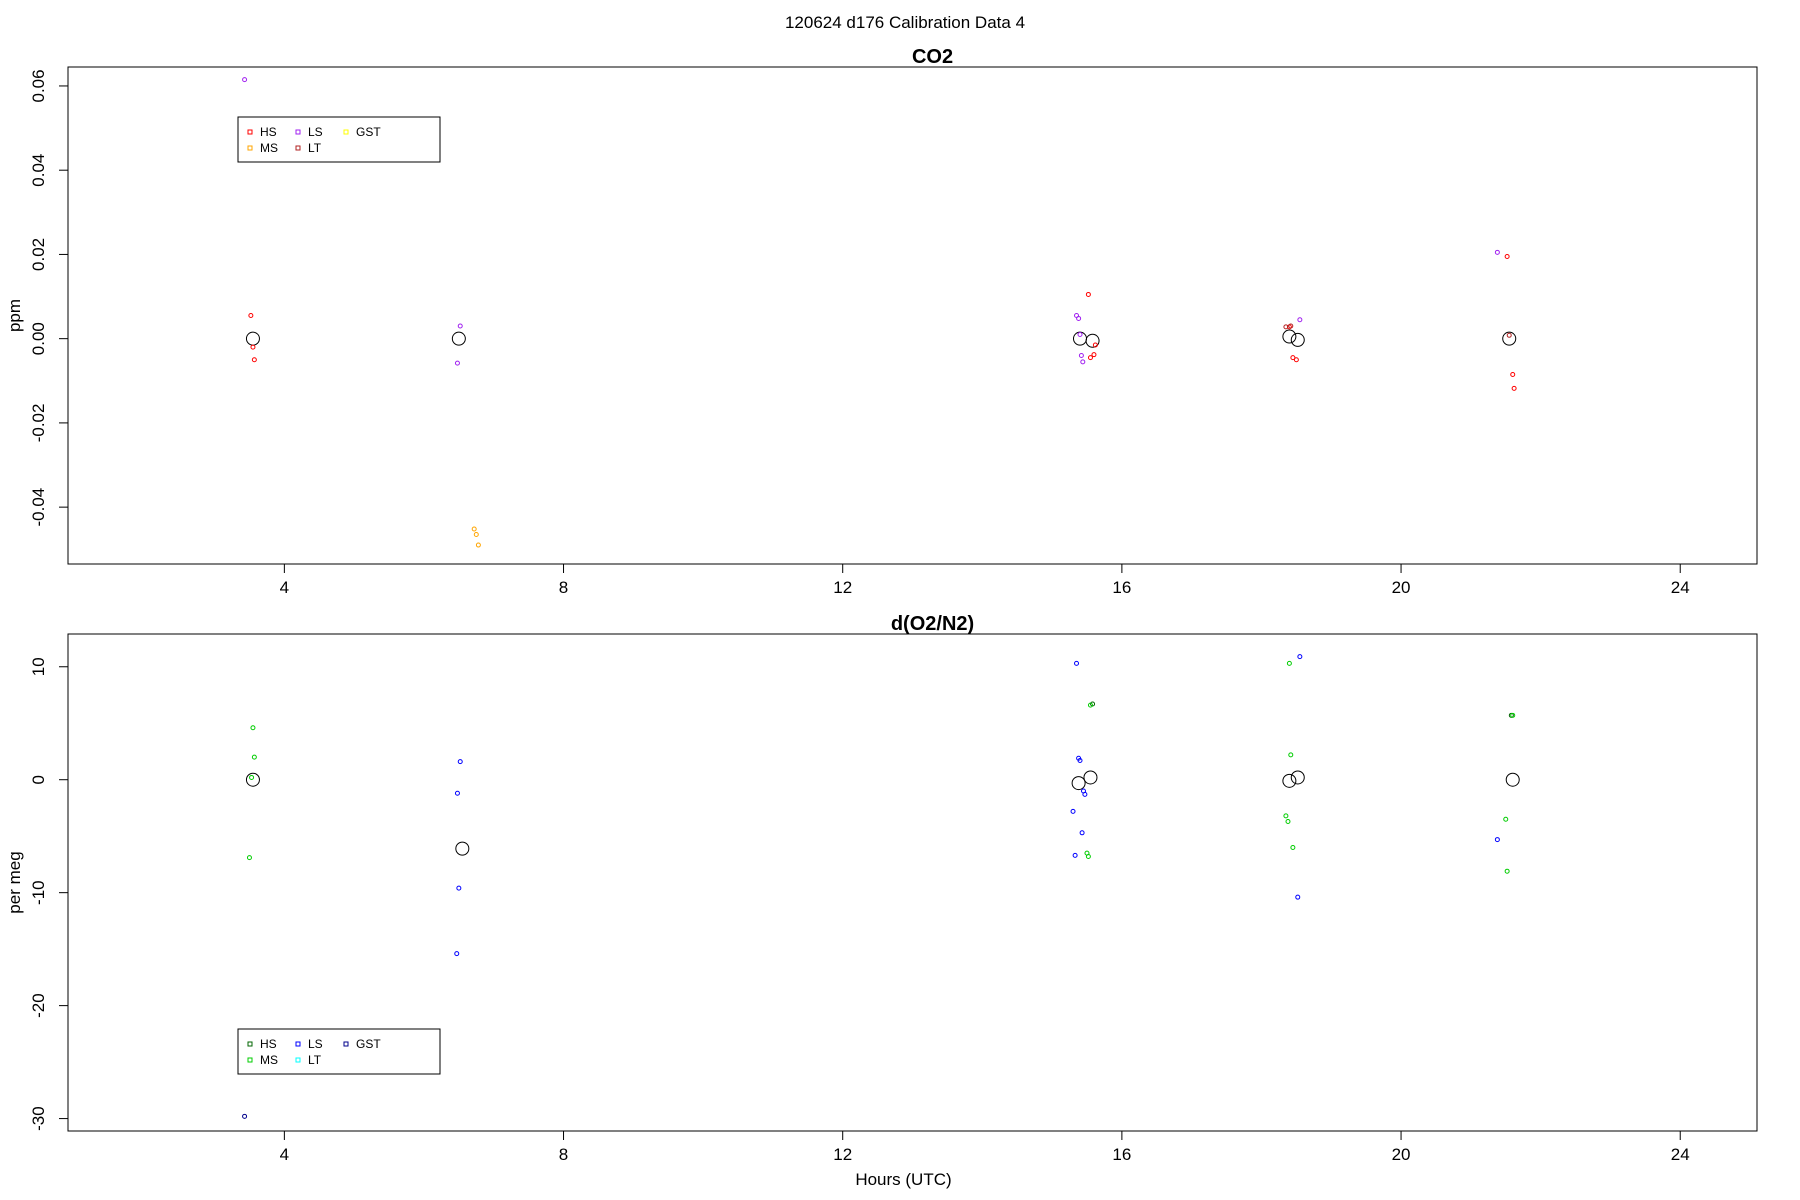  What do you see at coordinates (245, 1116) in the screenshot?
I see `o2n2-point-gst` at bounding box center [245, 1116].